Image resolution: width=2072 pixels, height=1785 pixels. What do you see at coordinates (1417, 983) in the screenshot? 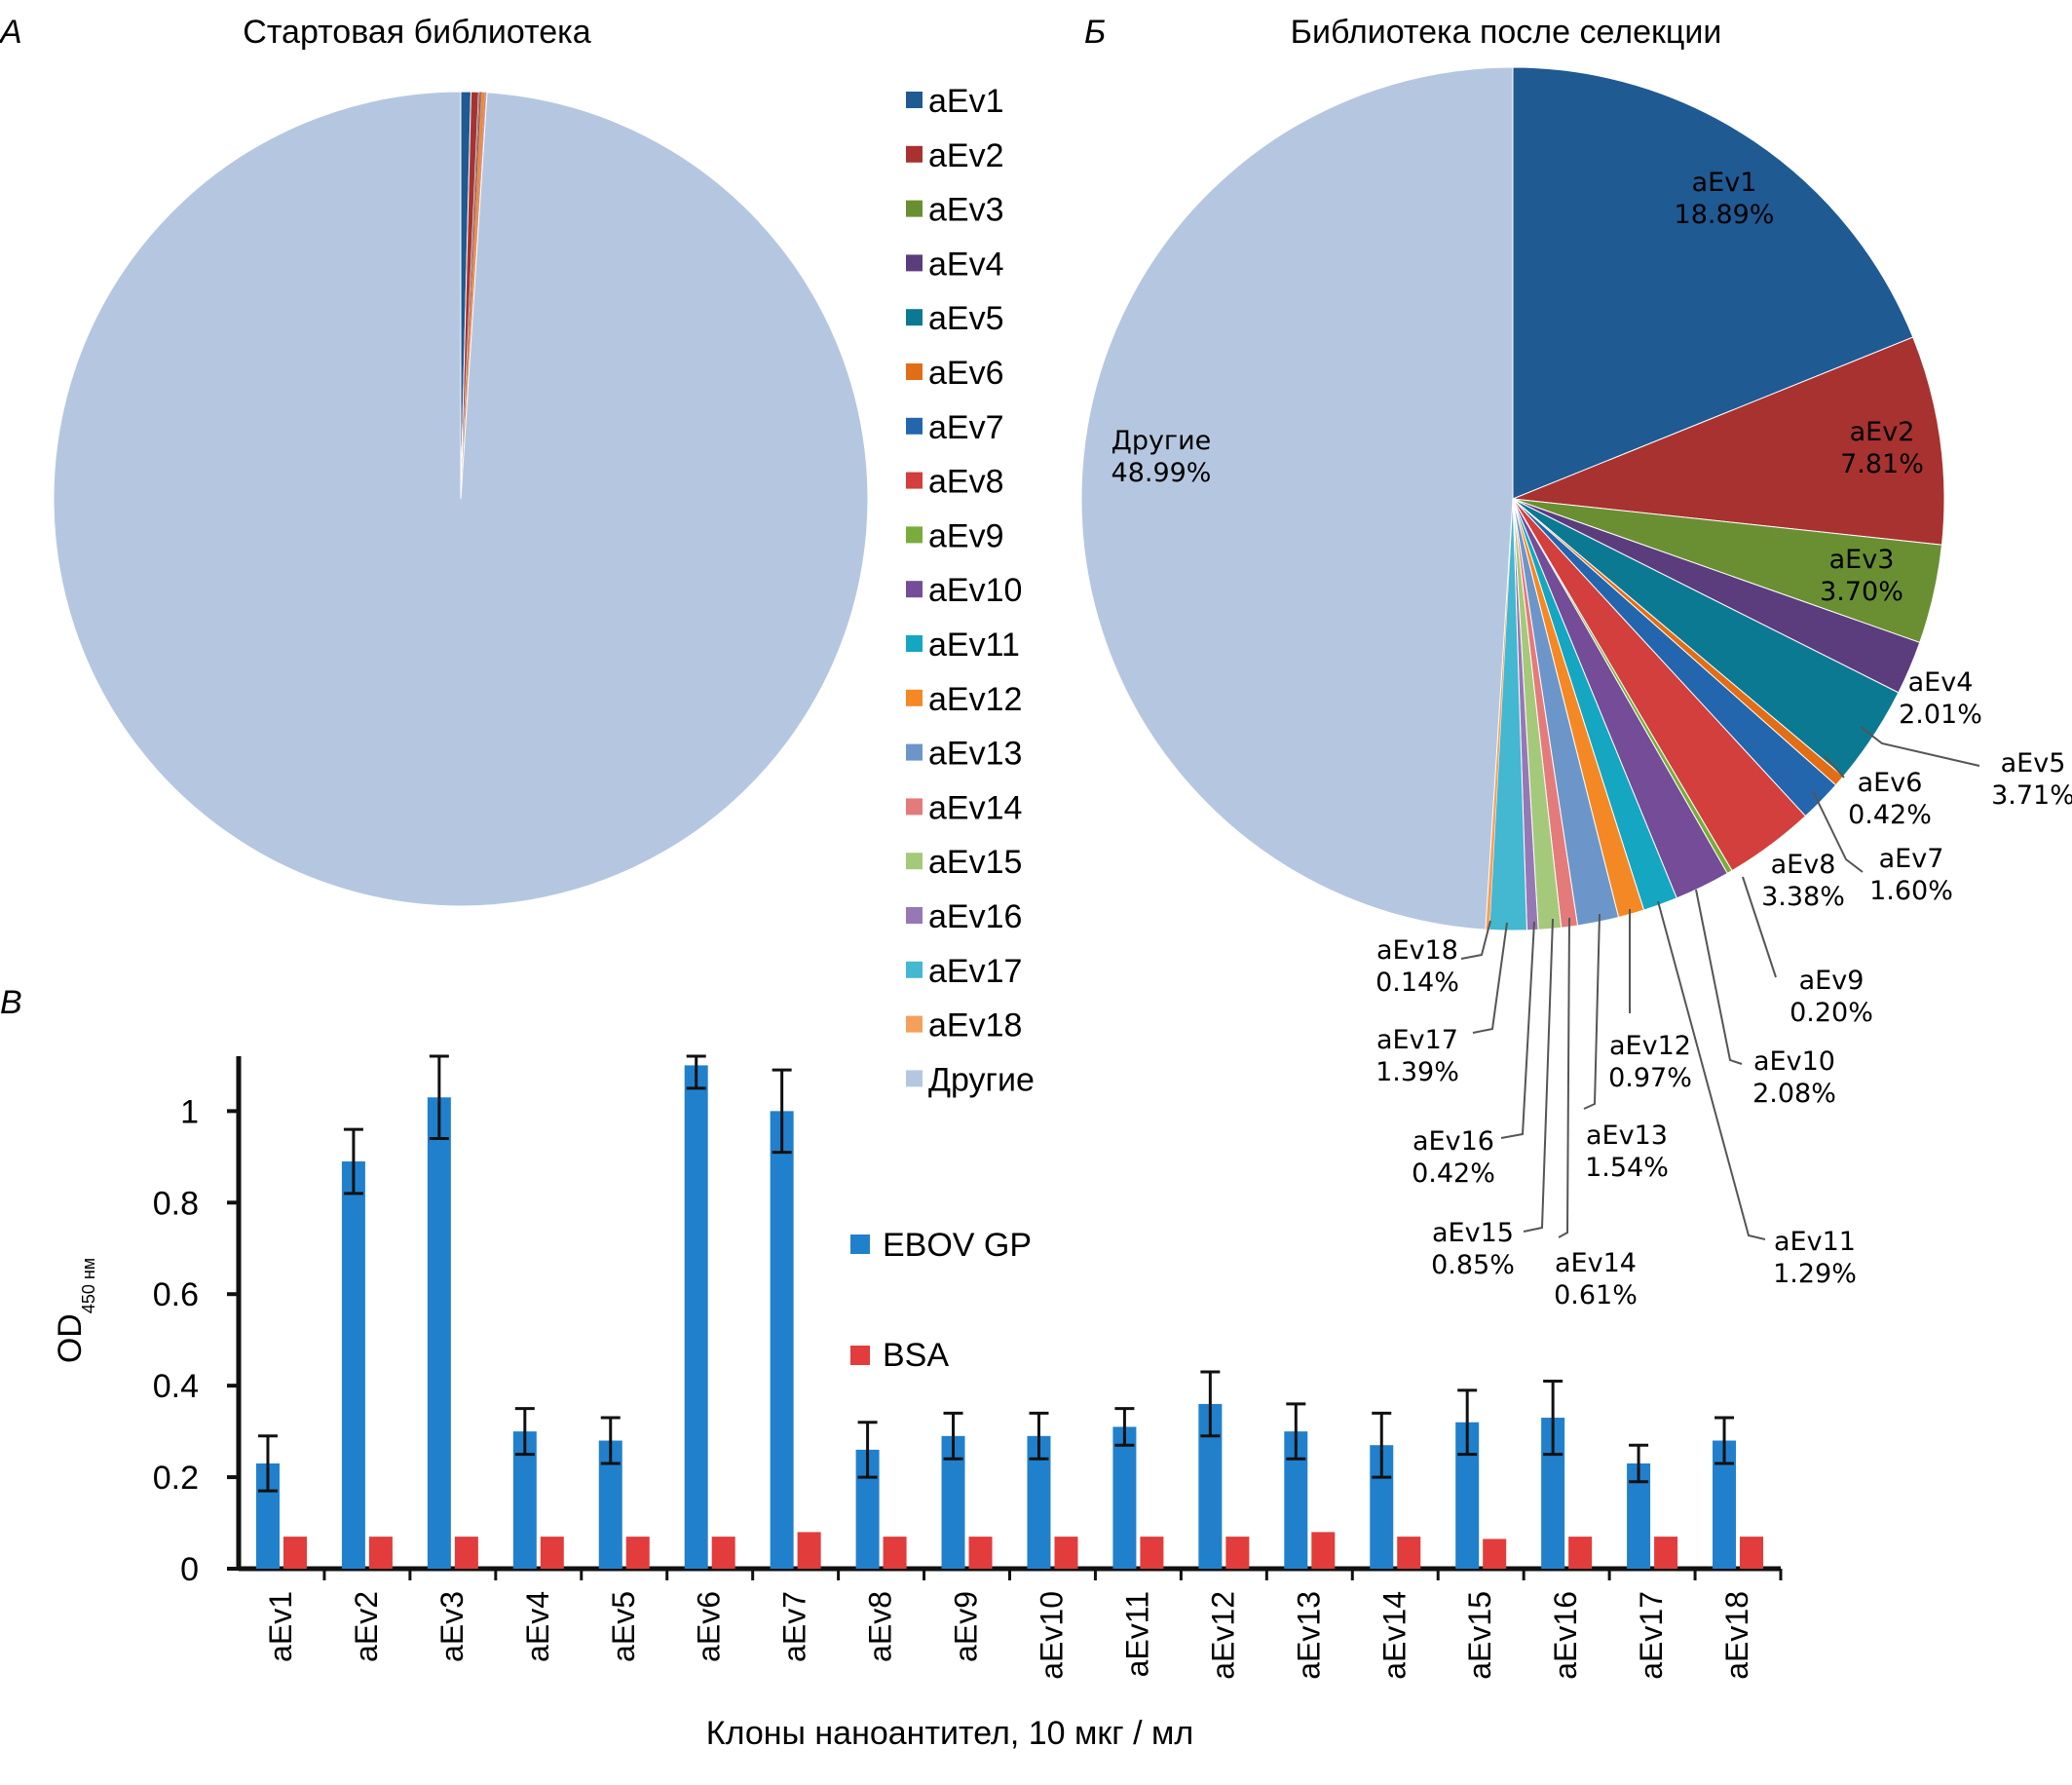
I see `pie-b-value-aev18: 0.14%` at bounding box center [1417, 983].